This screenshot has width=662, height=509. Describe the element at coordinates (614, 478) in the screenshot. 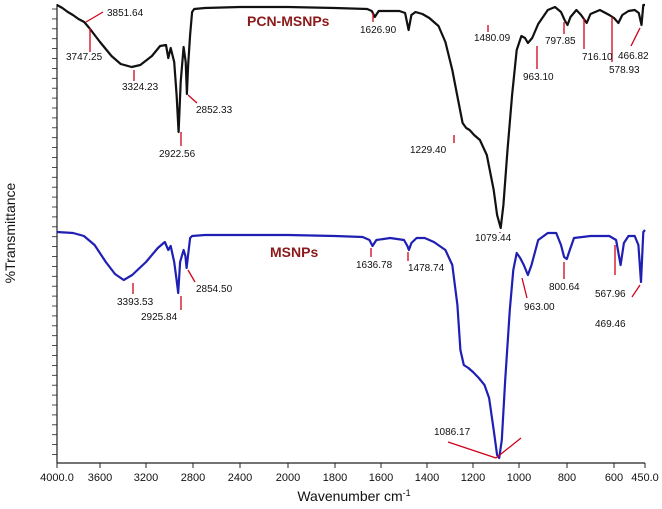

I see `x-tick-label: 600` at that location.